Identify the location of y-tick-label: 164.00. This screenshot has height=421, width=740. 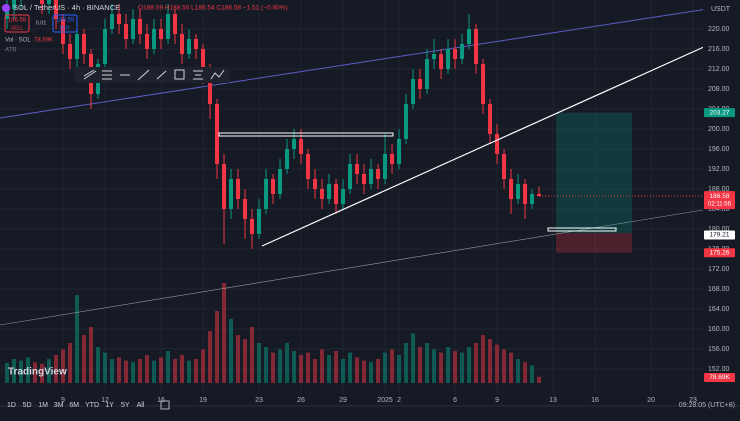
(719, 309).